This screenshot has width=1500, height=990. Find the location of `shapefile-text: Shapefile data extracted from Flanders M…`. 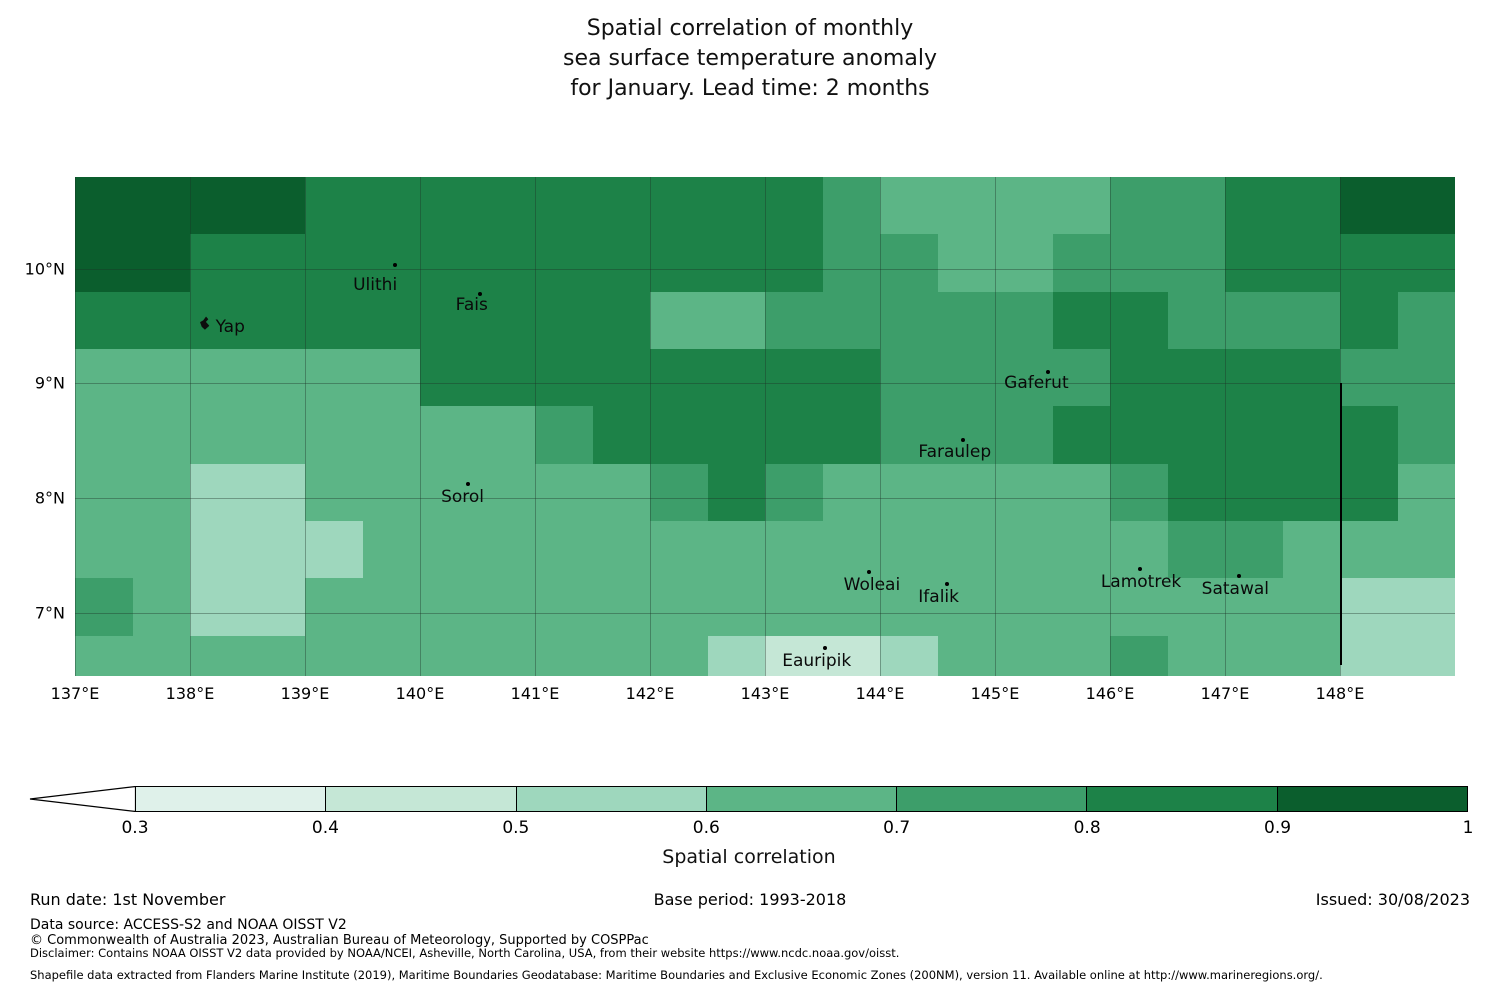

shapefile-text: Shapefile data extracted from Flanders M… is located at coordinates (676, 975).